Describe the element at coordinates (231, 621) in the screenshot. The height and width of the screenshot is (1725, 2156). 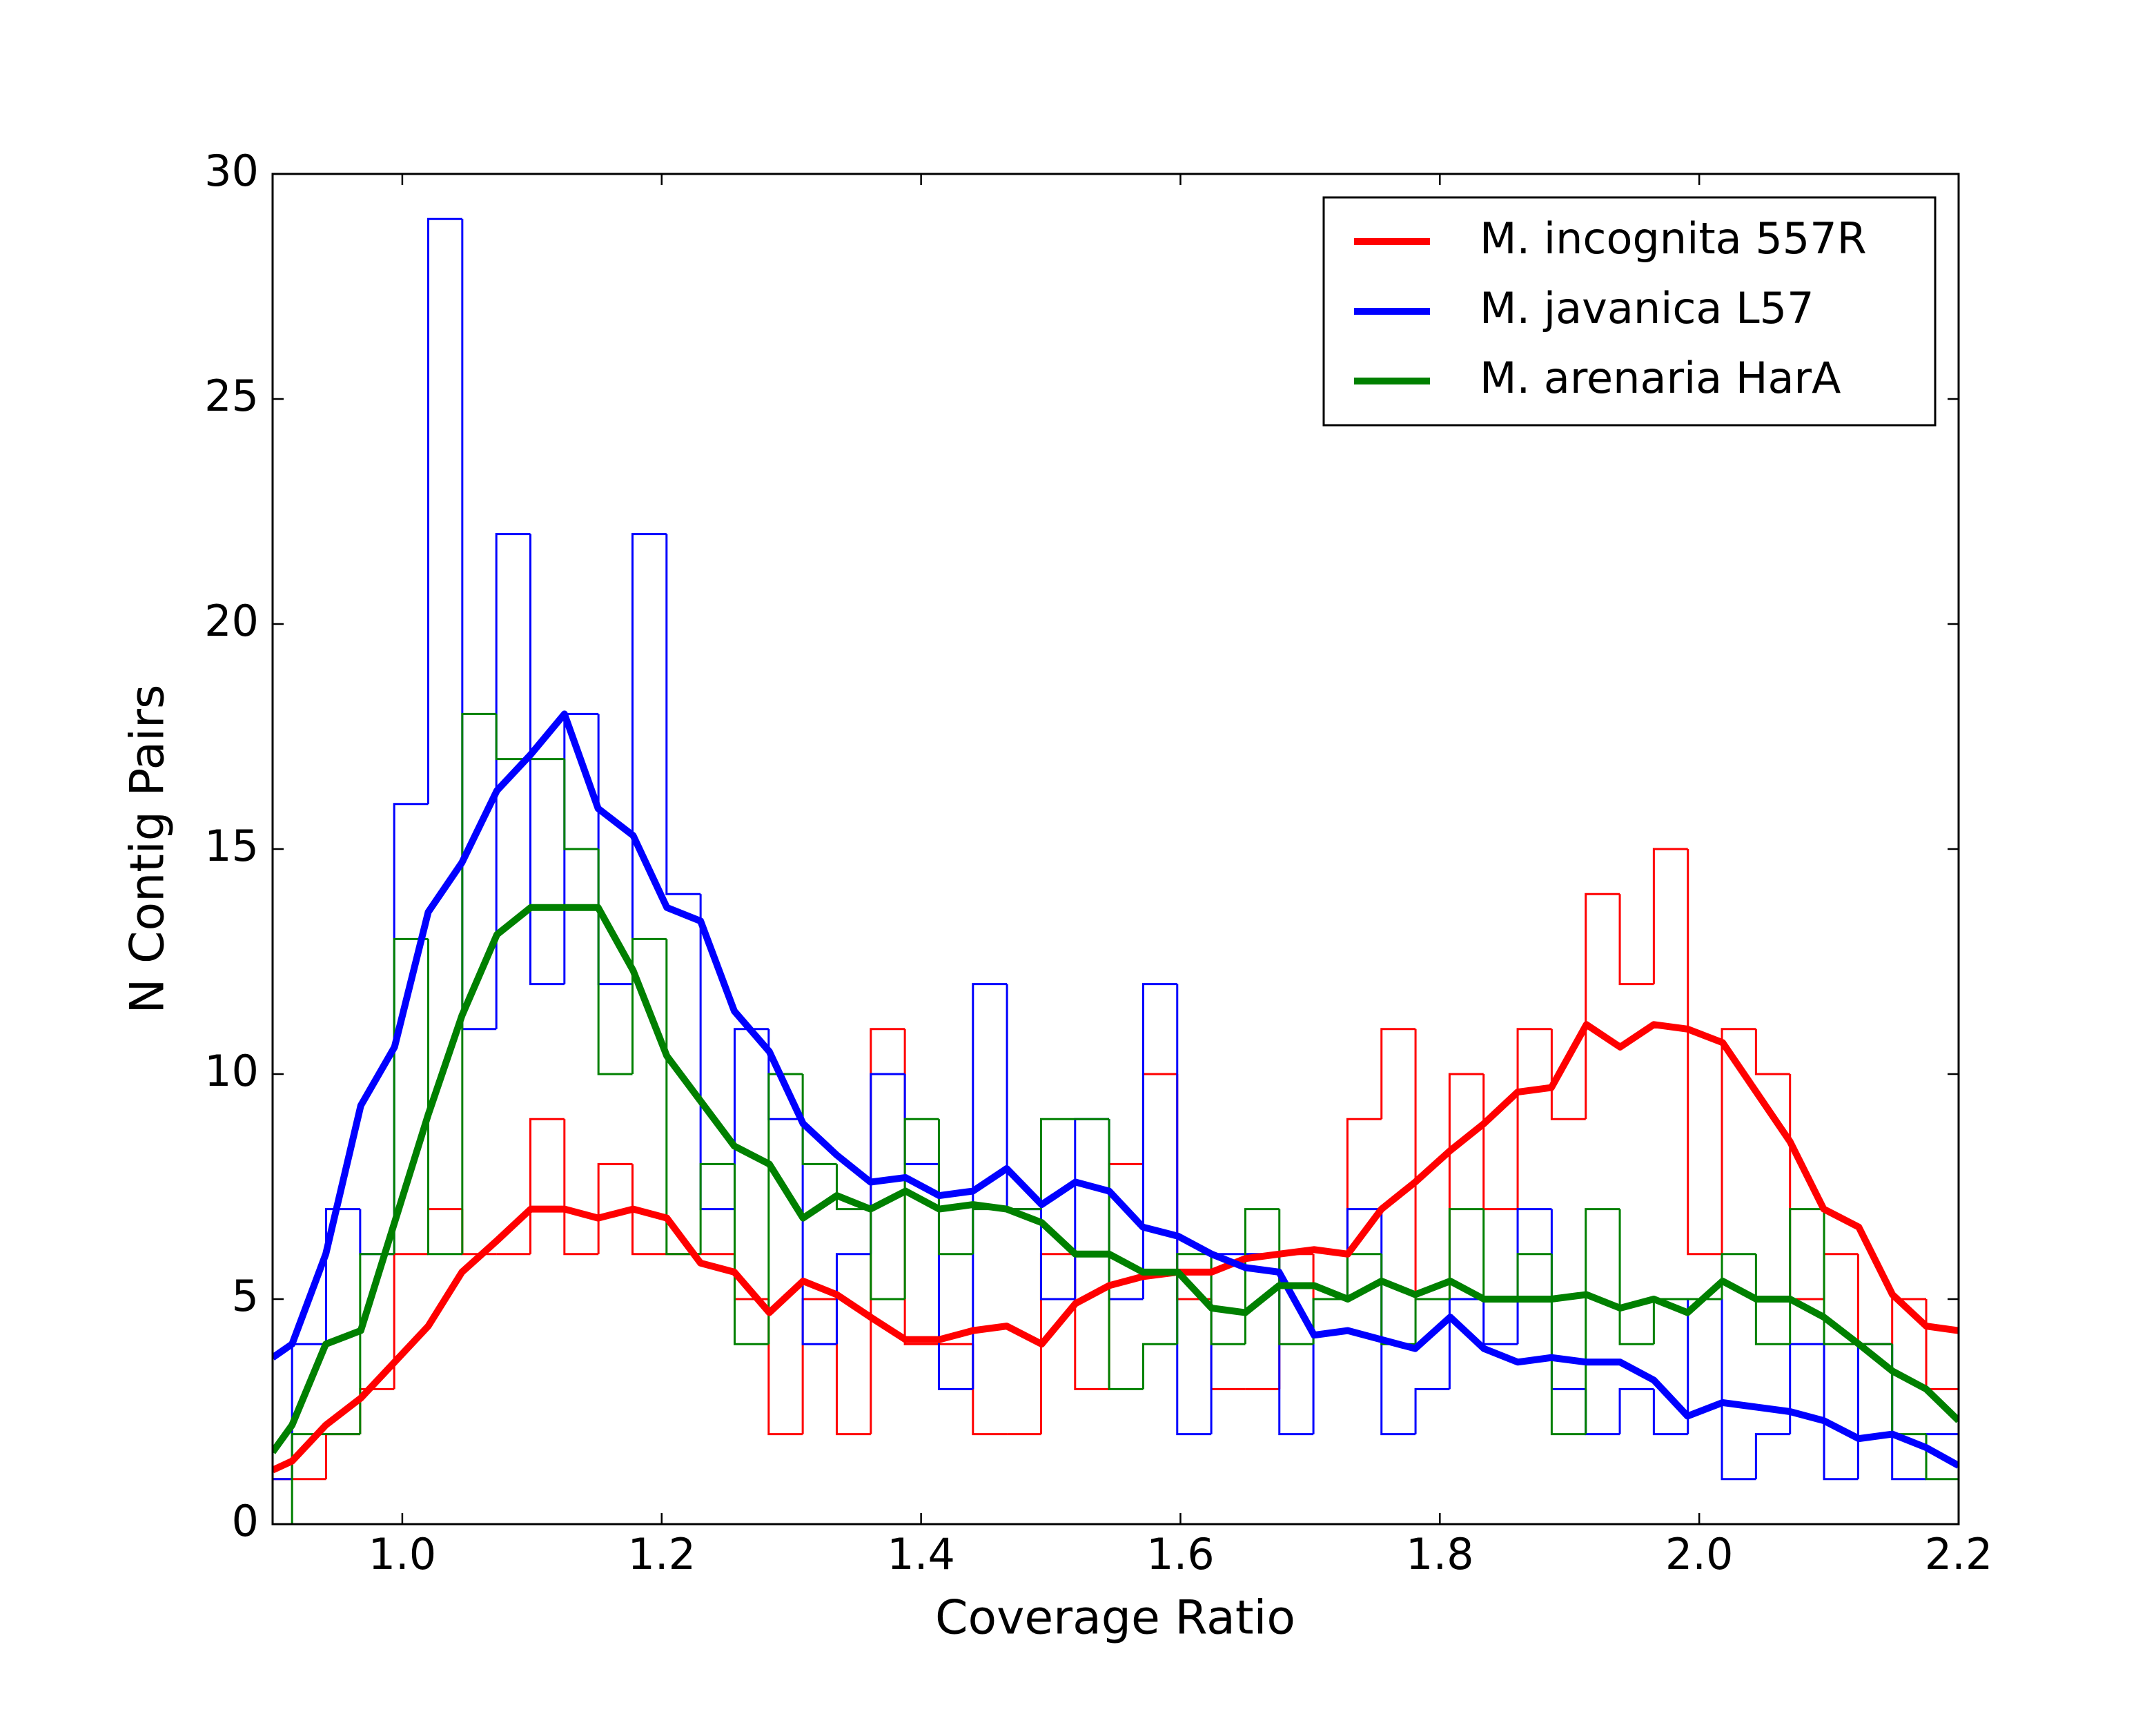
I see `y-tick-label: 20` at that location.